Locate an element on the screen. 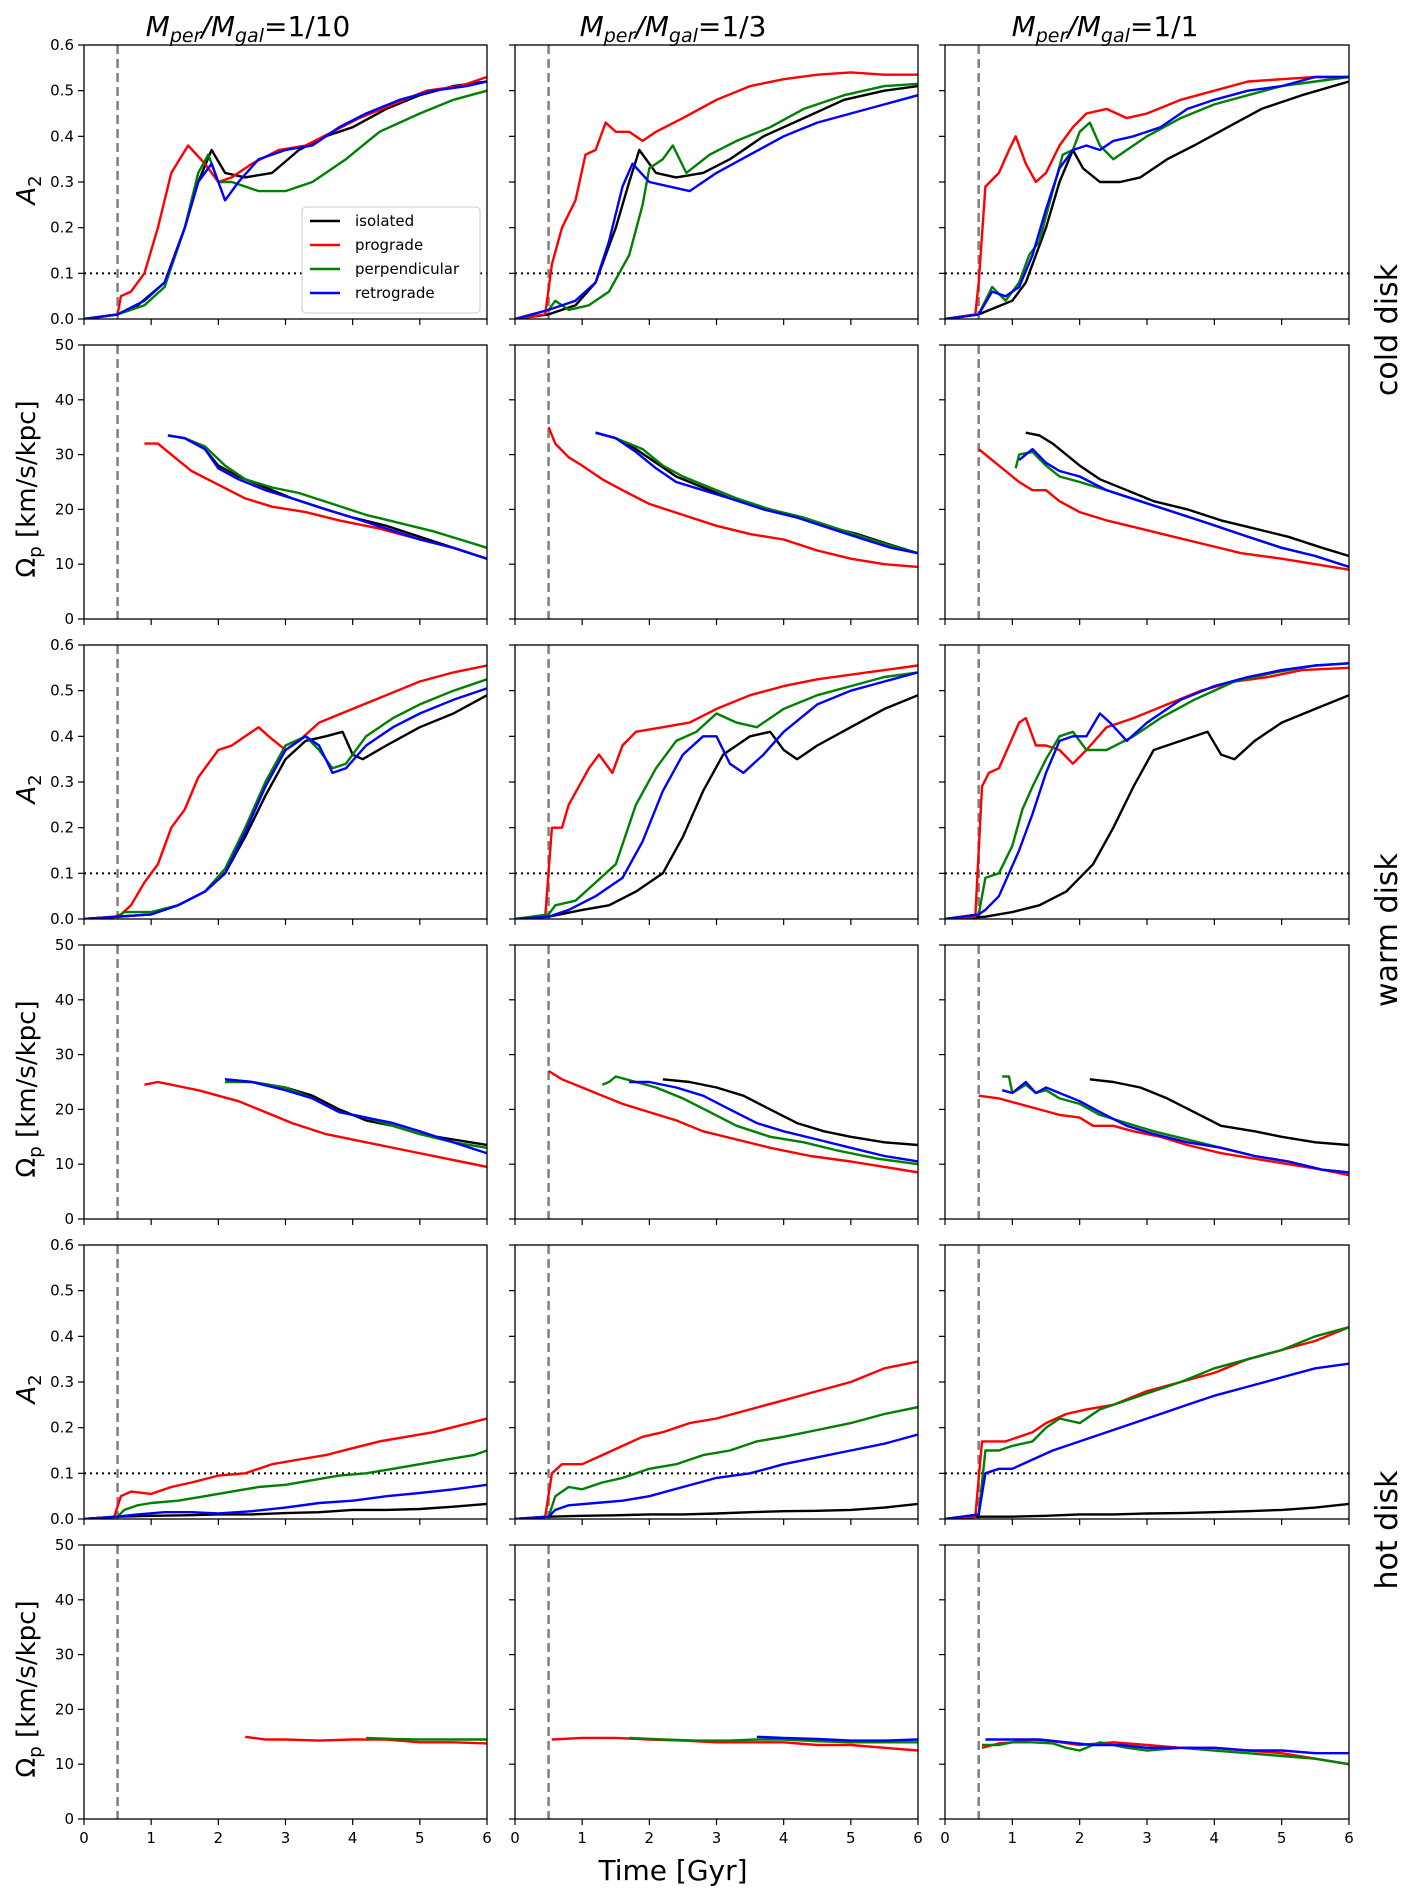 The image size is (1412, 1891). x-tick-label: 6 is located at coordinates (487, 1838).